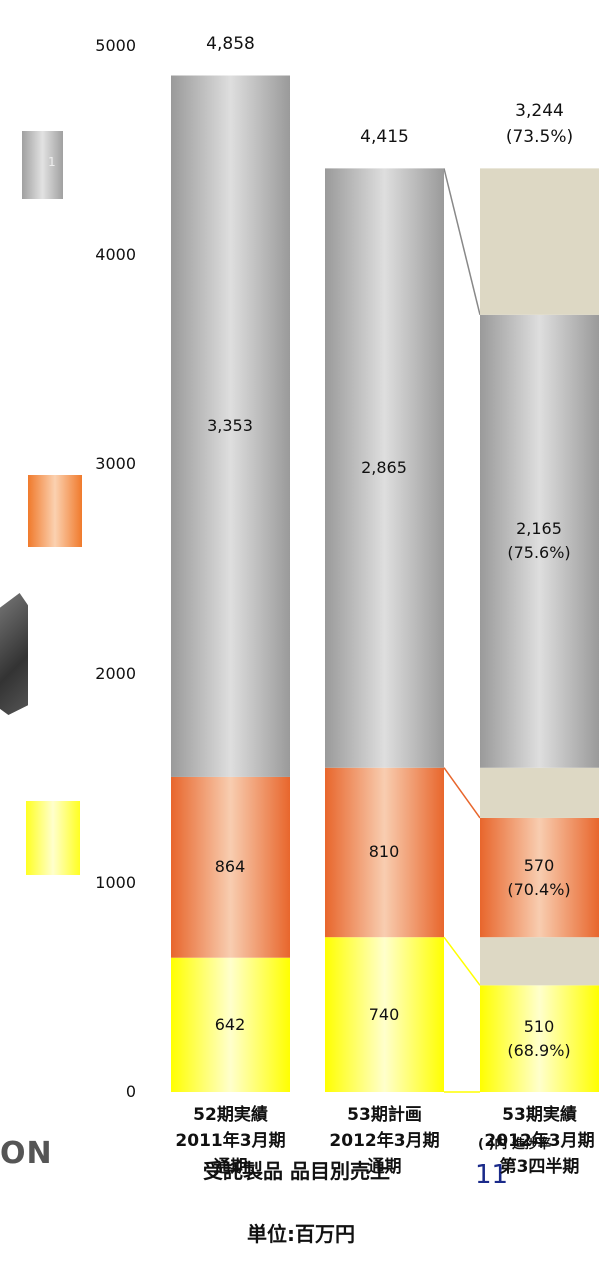 The image size is (605, 1268). I want to click on connector-lines, so click(462, 630).